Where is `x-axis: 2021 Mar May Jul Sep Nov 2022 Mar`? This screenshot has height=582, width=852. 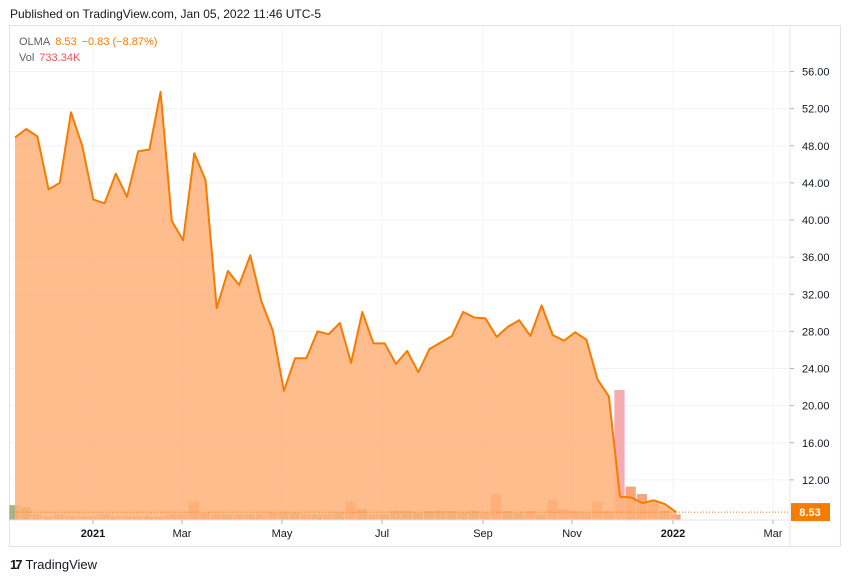
x-axis: 2021 Mar May Jul Sep Nov 2022 Mar is located at coordinates (400, 529).